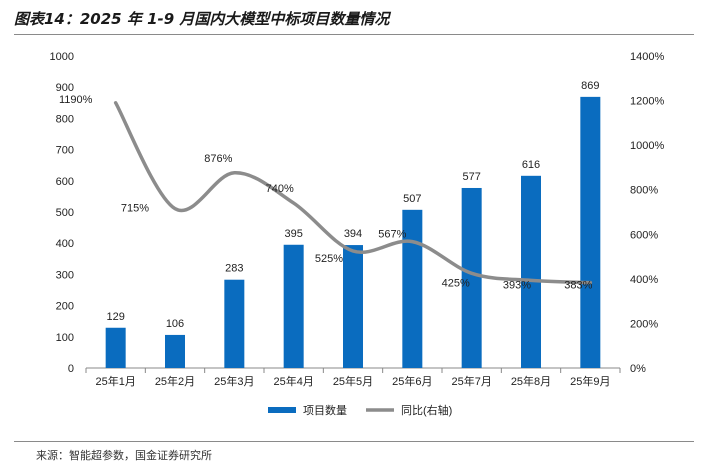 The image size is (708, 470). What do you see at coordinates (325, 410) in the screenshot?
I see `legend-bar-label: 项目数量` at bounding box center [325, 410].